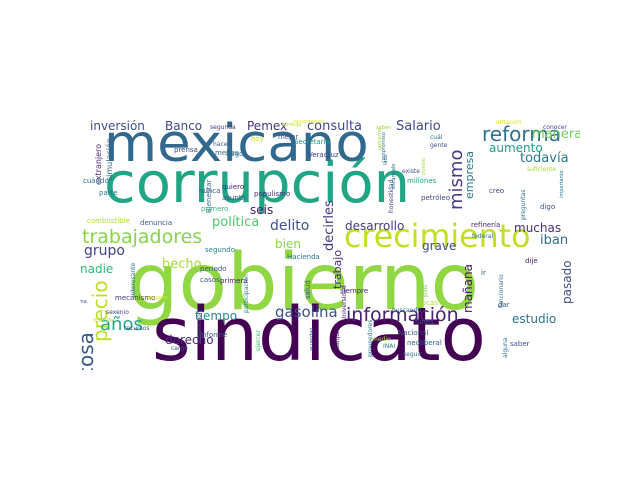 This screenshot has width=640, height=480. What do you see at coordinates (394, 177) in the screenshot?
I see `cloud-word: escándalo` at bounding box center [394, 177].